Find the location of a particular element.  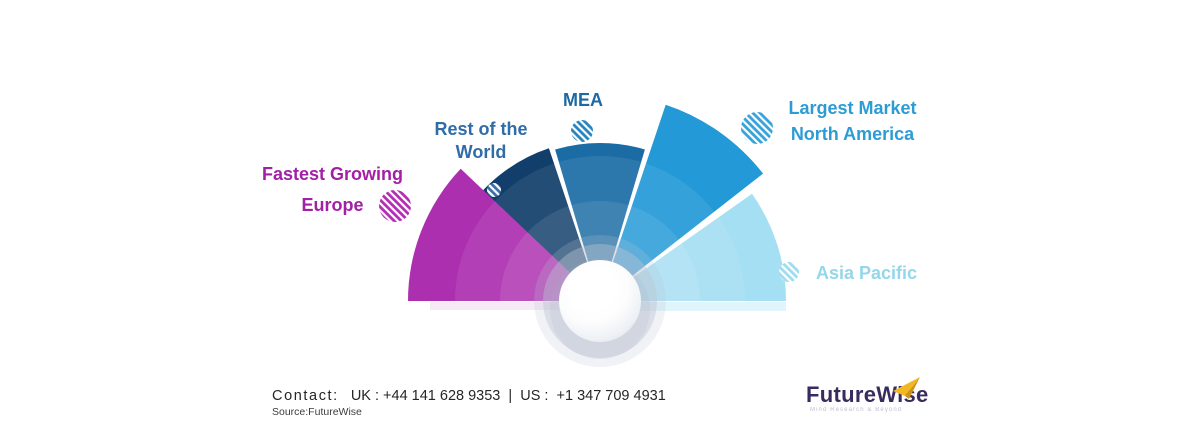

wedge-rest_of_world is located at coordinates (534, 224).